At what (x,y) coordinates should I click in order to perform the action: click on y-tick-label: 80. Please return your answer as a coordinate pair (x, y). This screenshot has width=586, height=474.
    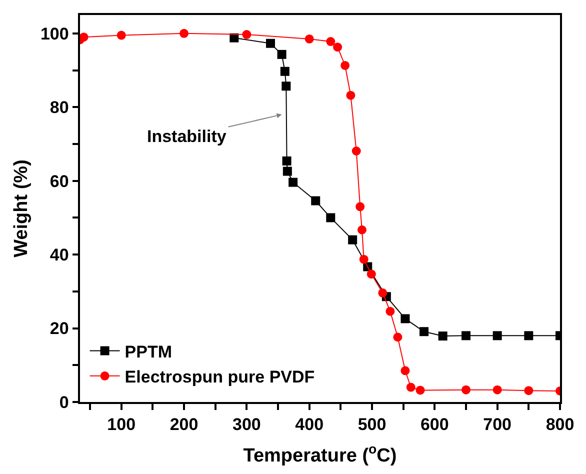
    Looking at the image, I should click on (59, 108).